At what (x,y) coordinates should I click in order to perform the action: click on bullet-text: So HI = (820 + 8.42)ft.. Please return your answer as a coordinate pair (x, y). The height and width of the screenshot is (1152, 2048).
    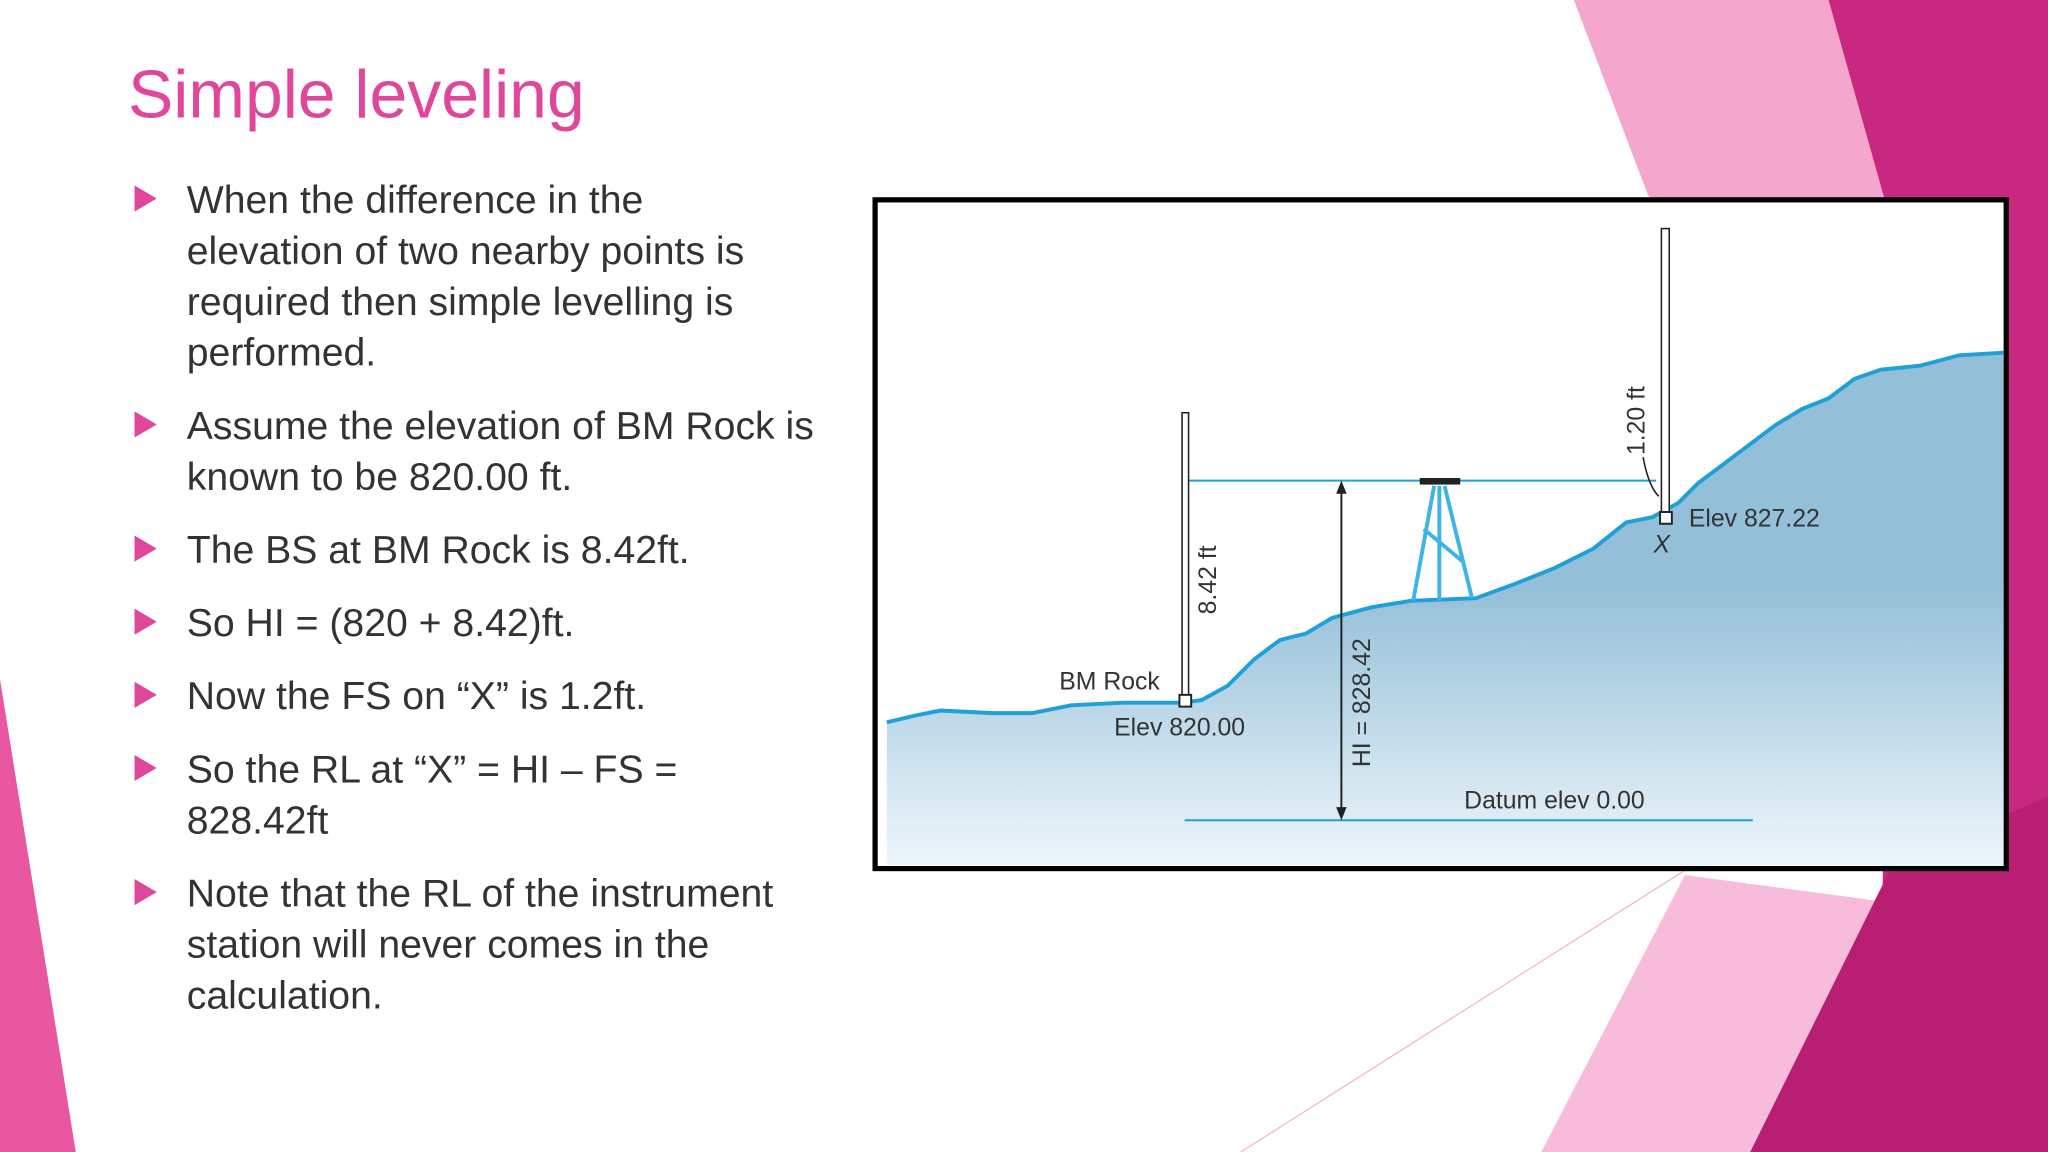
    Looking at the image, I should click on (381, 623).